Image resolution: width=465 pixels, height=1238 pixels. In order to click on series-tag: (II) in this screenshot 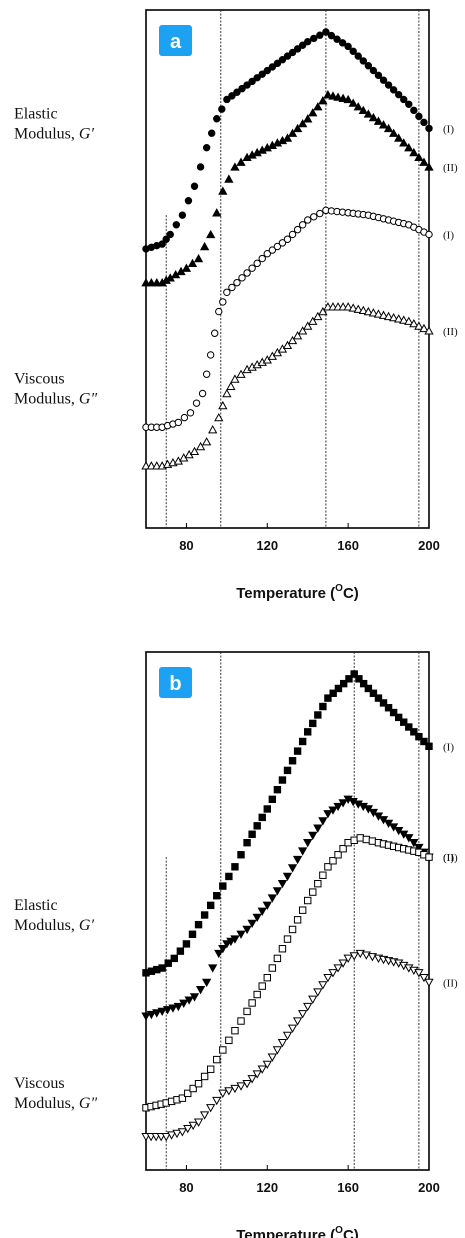, I will do `click(450, 858)`.